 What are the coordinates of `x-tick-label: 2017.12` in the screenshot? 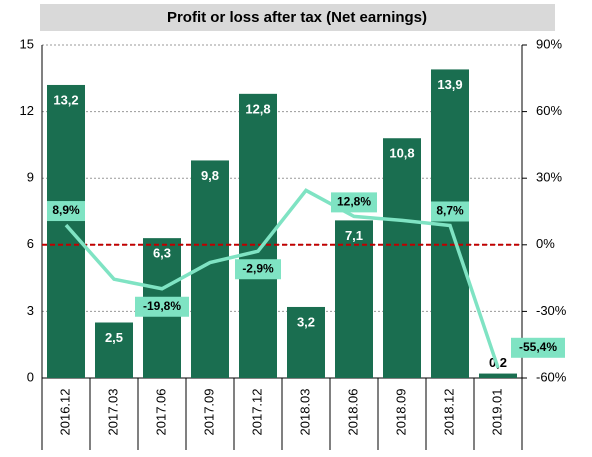 It's located at (256, 412).